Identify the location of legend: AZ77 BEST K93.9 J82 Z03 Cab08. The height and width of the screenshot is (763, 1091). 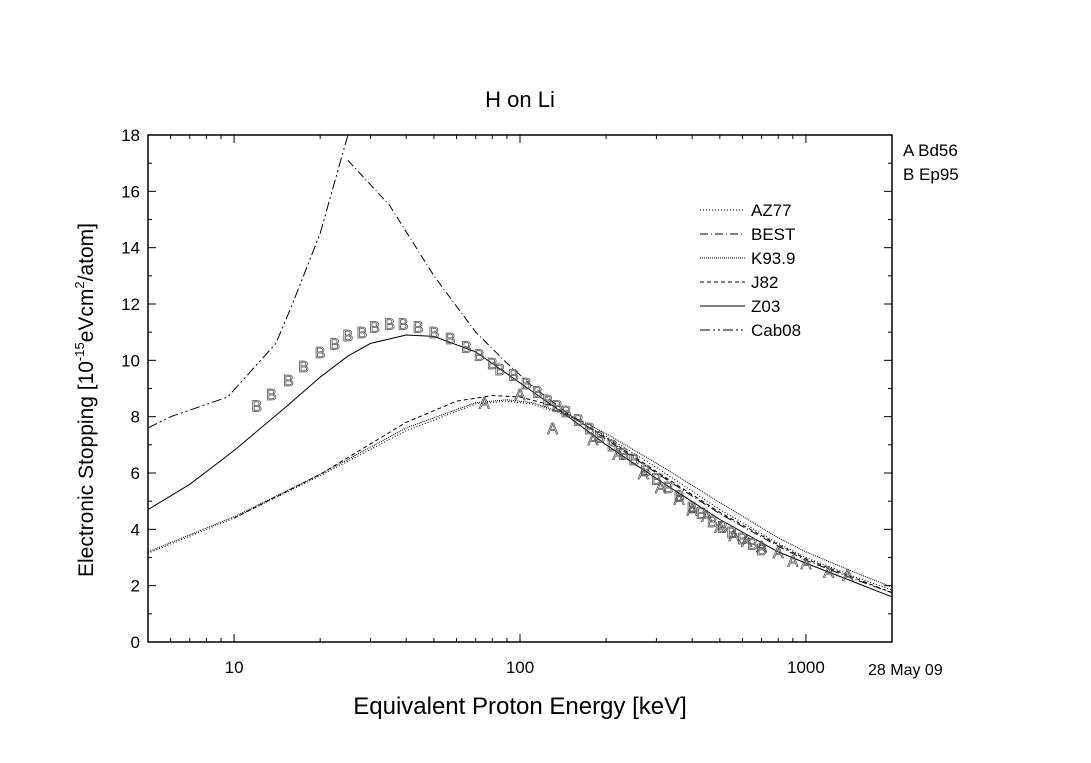
(750, 270).